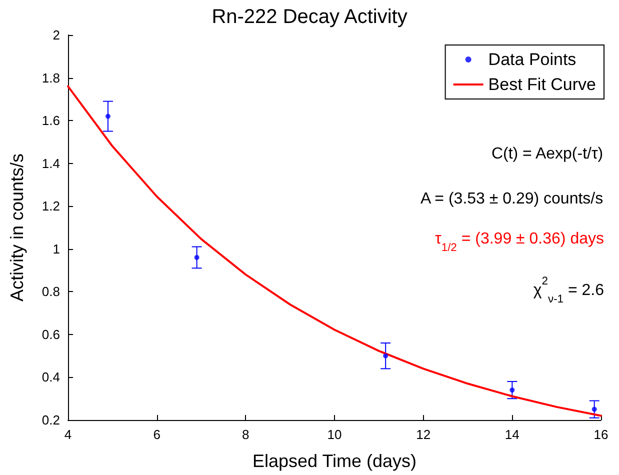 The width and height of the screenshot is (619, 475). Describe the element at coordinates (51, 163) in the screenshot. I see `y-tick-label: 1.4` at that location.